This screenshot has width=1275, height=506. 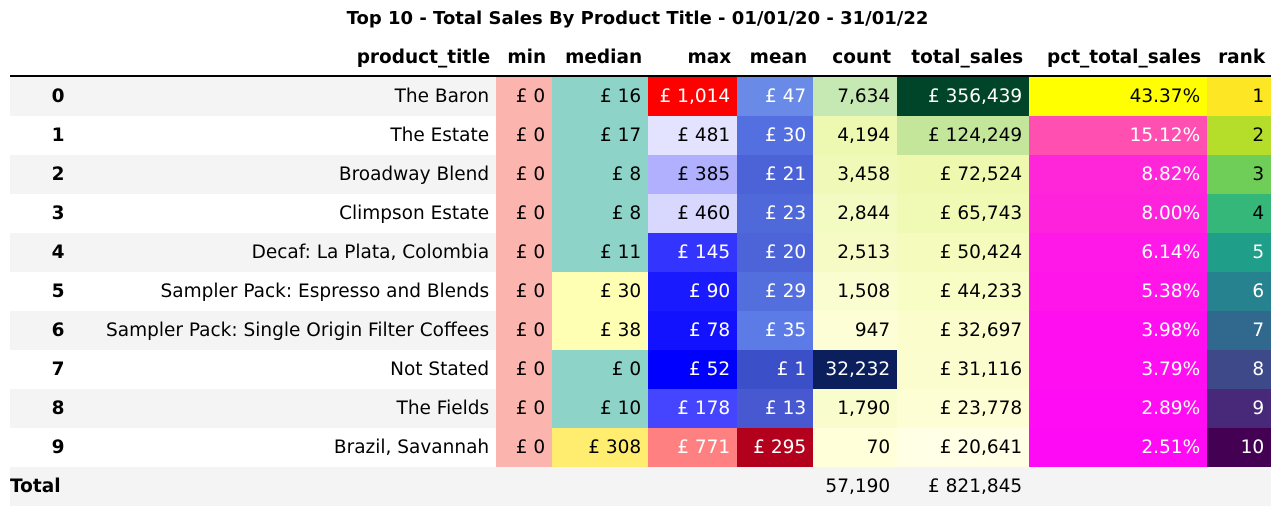 I want to click on cell-total-sales: £ 65,743, so click(x=963, y=213).